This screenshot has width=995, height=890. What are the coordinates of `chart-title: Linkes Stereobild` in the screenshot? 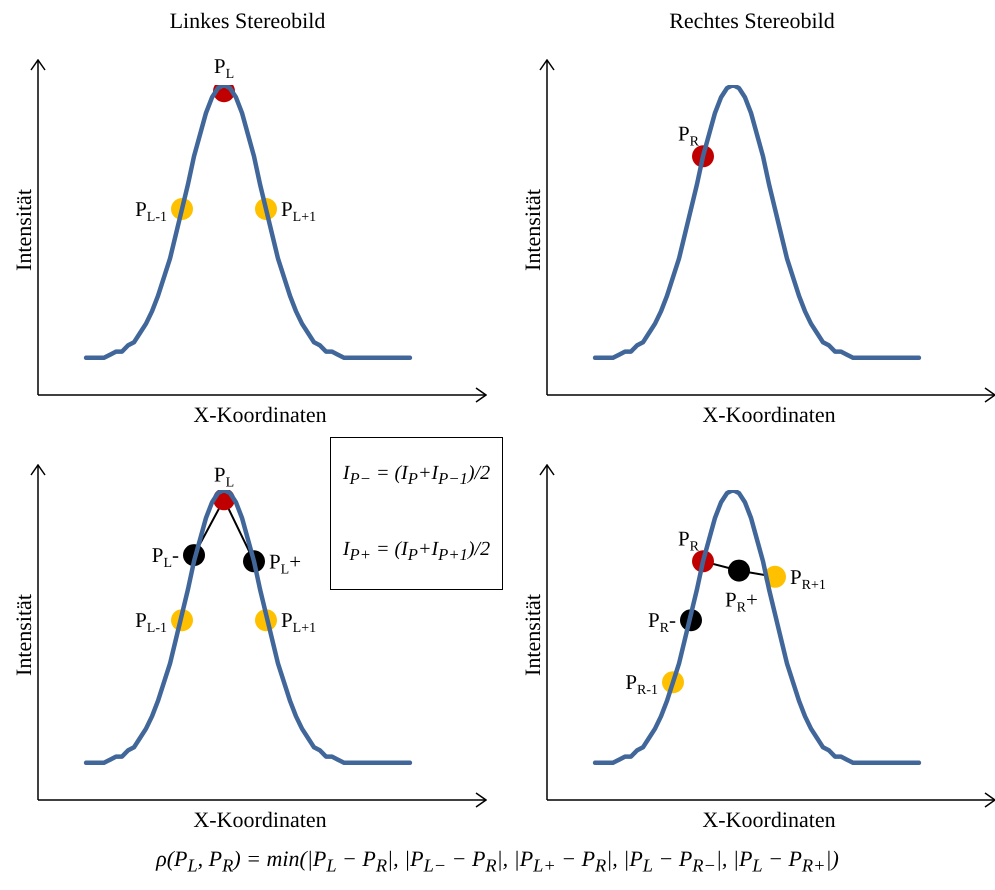 It's located at (247, 21).